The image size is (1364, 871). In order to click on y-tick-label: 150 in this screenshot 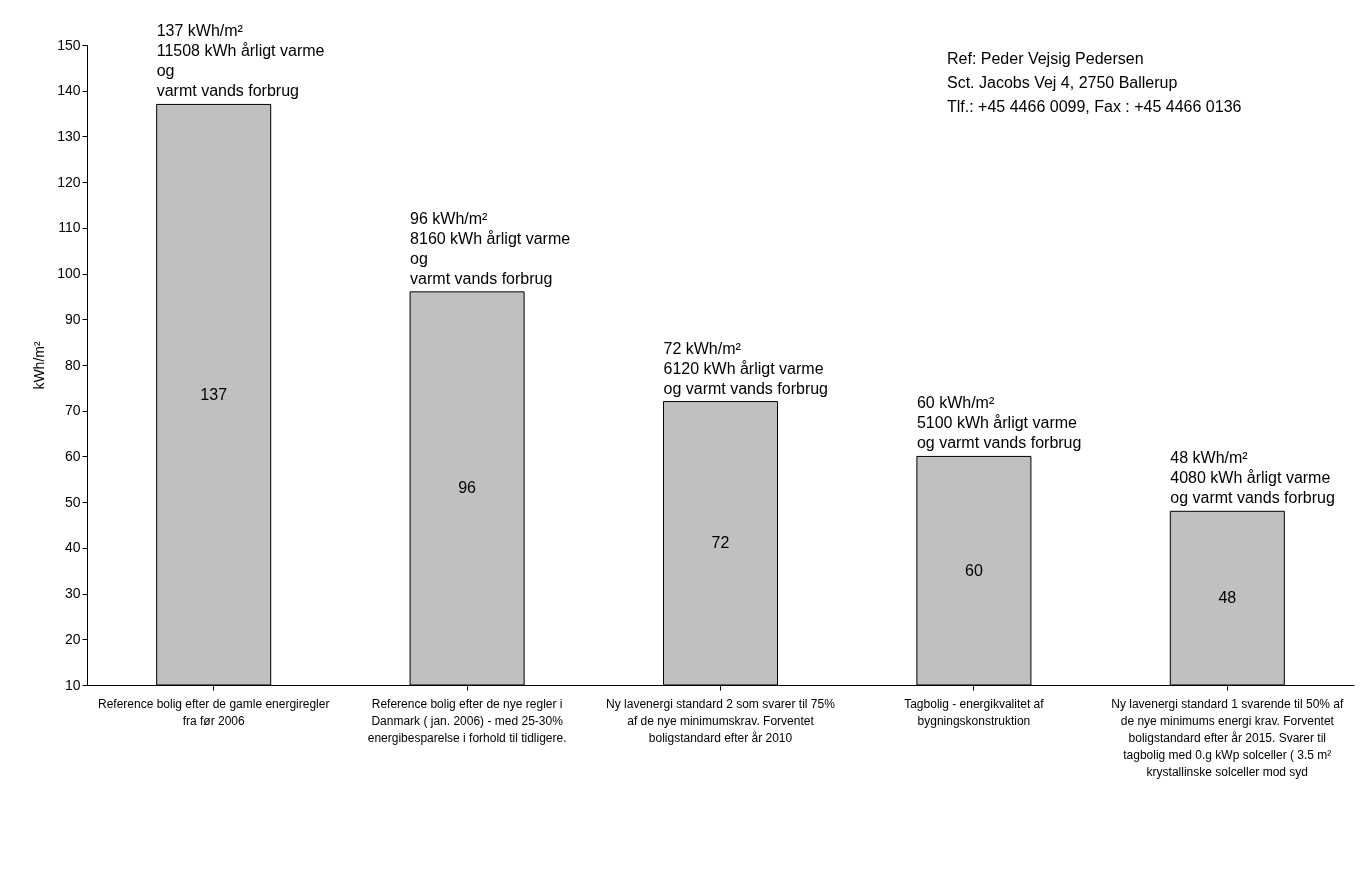, I will do `click(69, 44)`.